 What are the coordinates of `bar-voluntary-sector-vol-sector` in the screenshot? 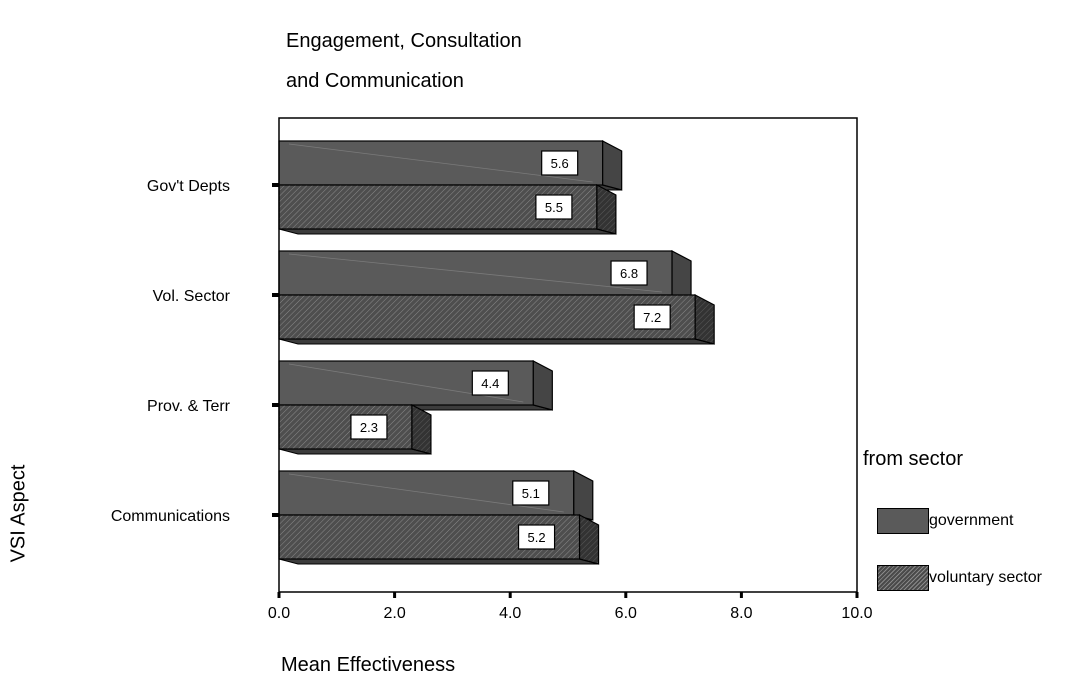 It's located at (496, 319).